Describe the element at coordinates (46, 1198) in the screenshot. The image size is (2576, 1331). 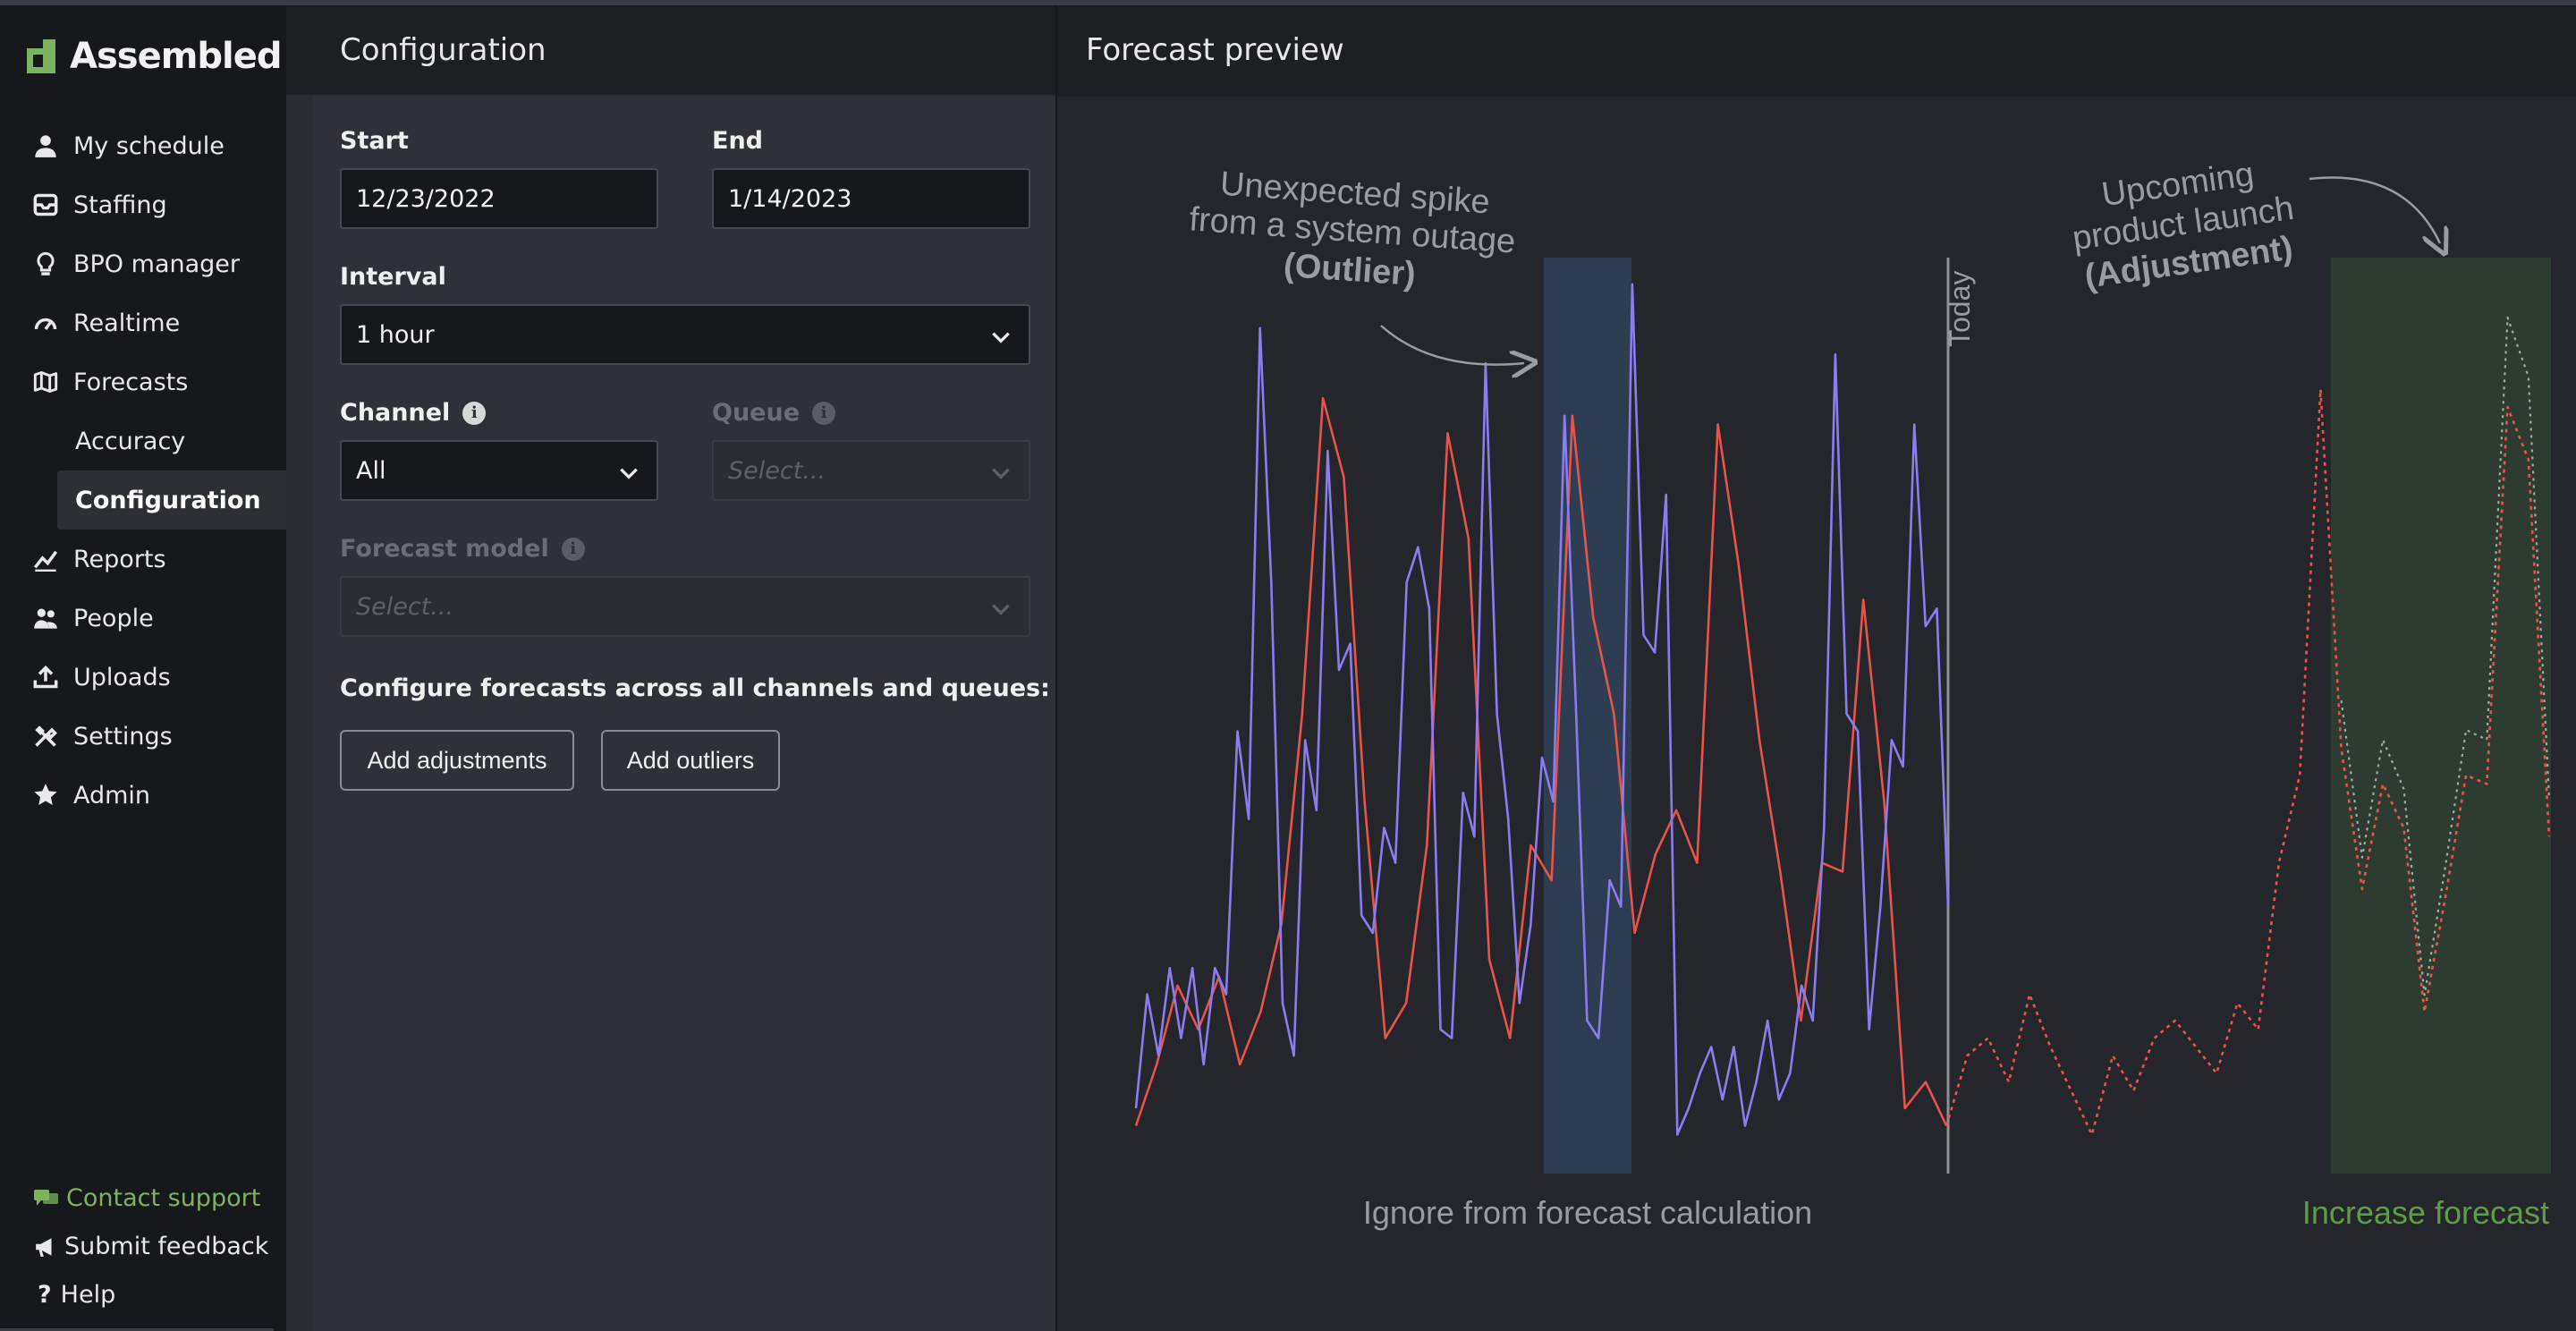
I see `chat-icon` at that location.